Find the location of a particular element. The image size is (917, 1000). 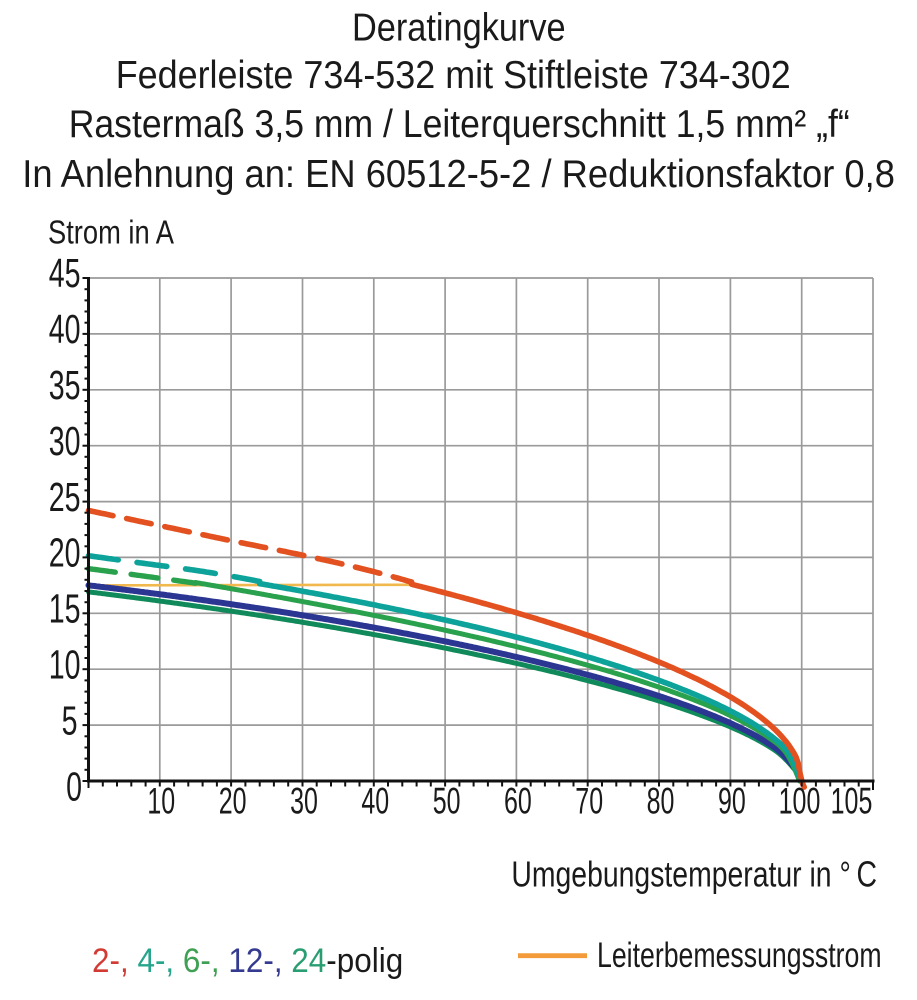

svg-text: 60 is located at coordinates (518, 800).